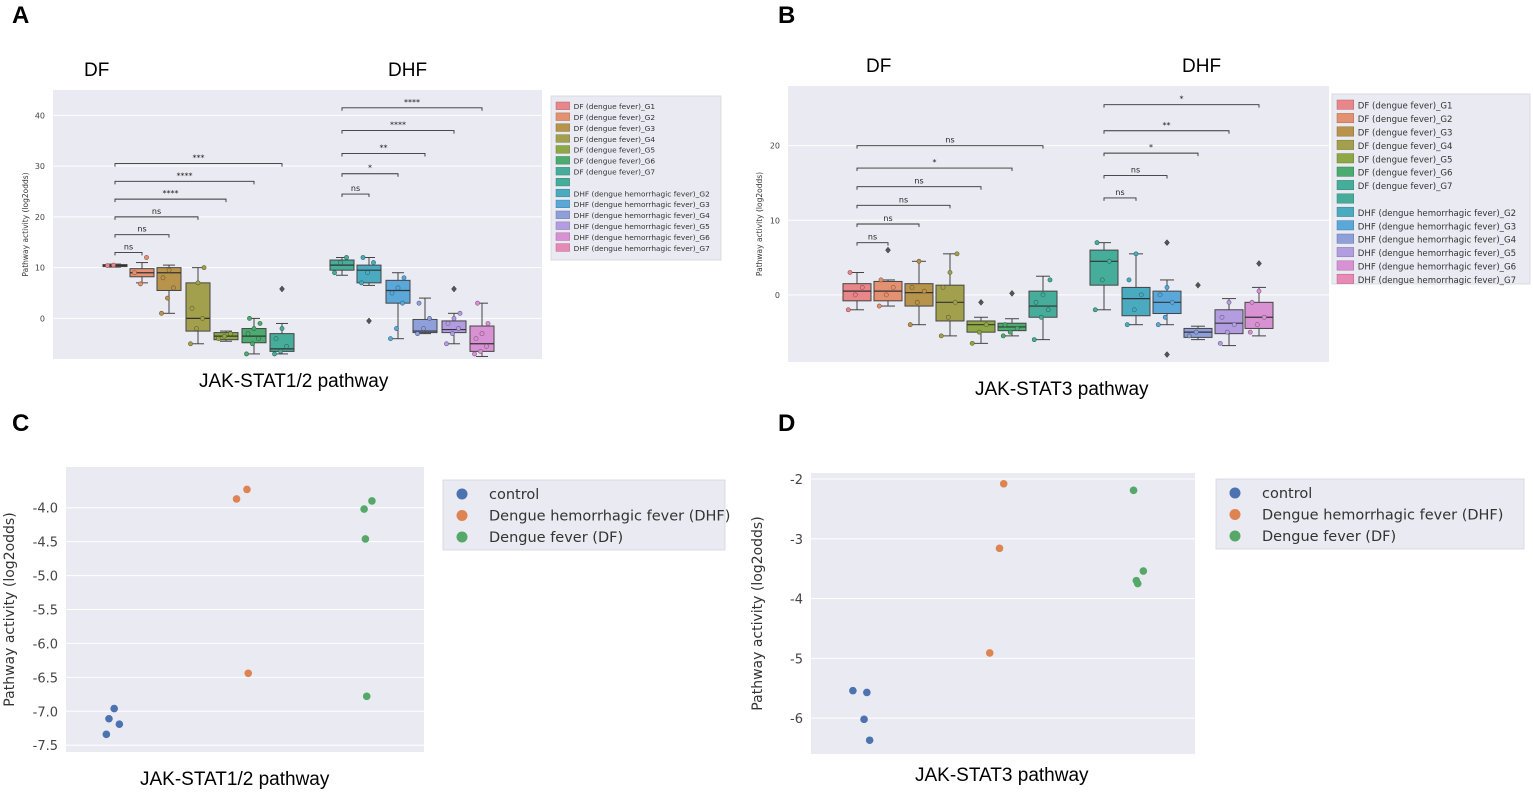 This screenshot has height=796, width=1533. Describe the element at coordinates (1136, 289) in the screenshot. I see `box-dhf-g2` at that location.